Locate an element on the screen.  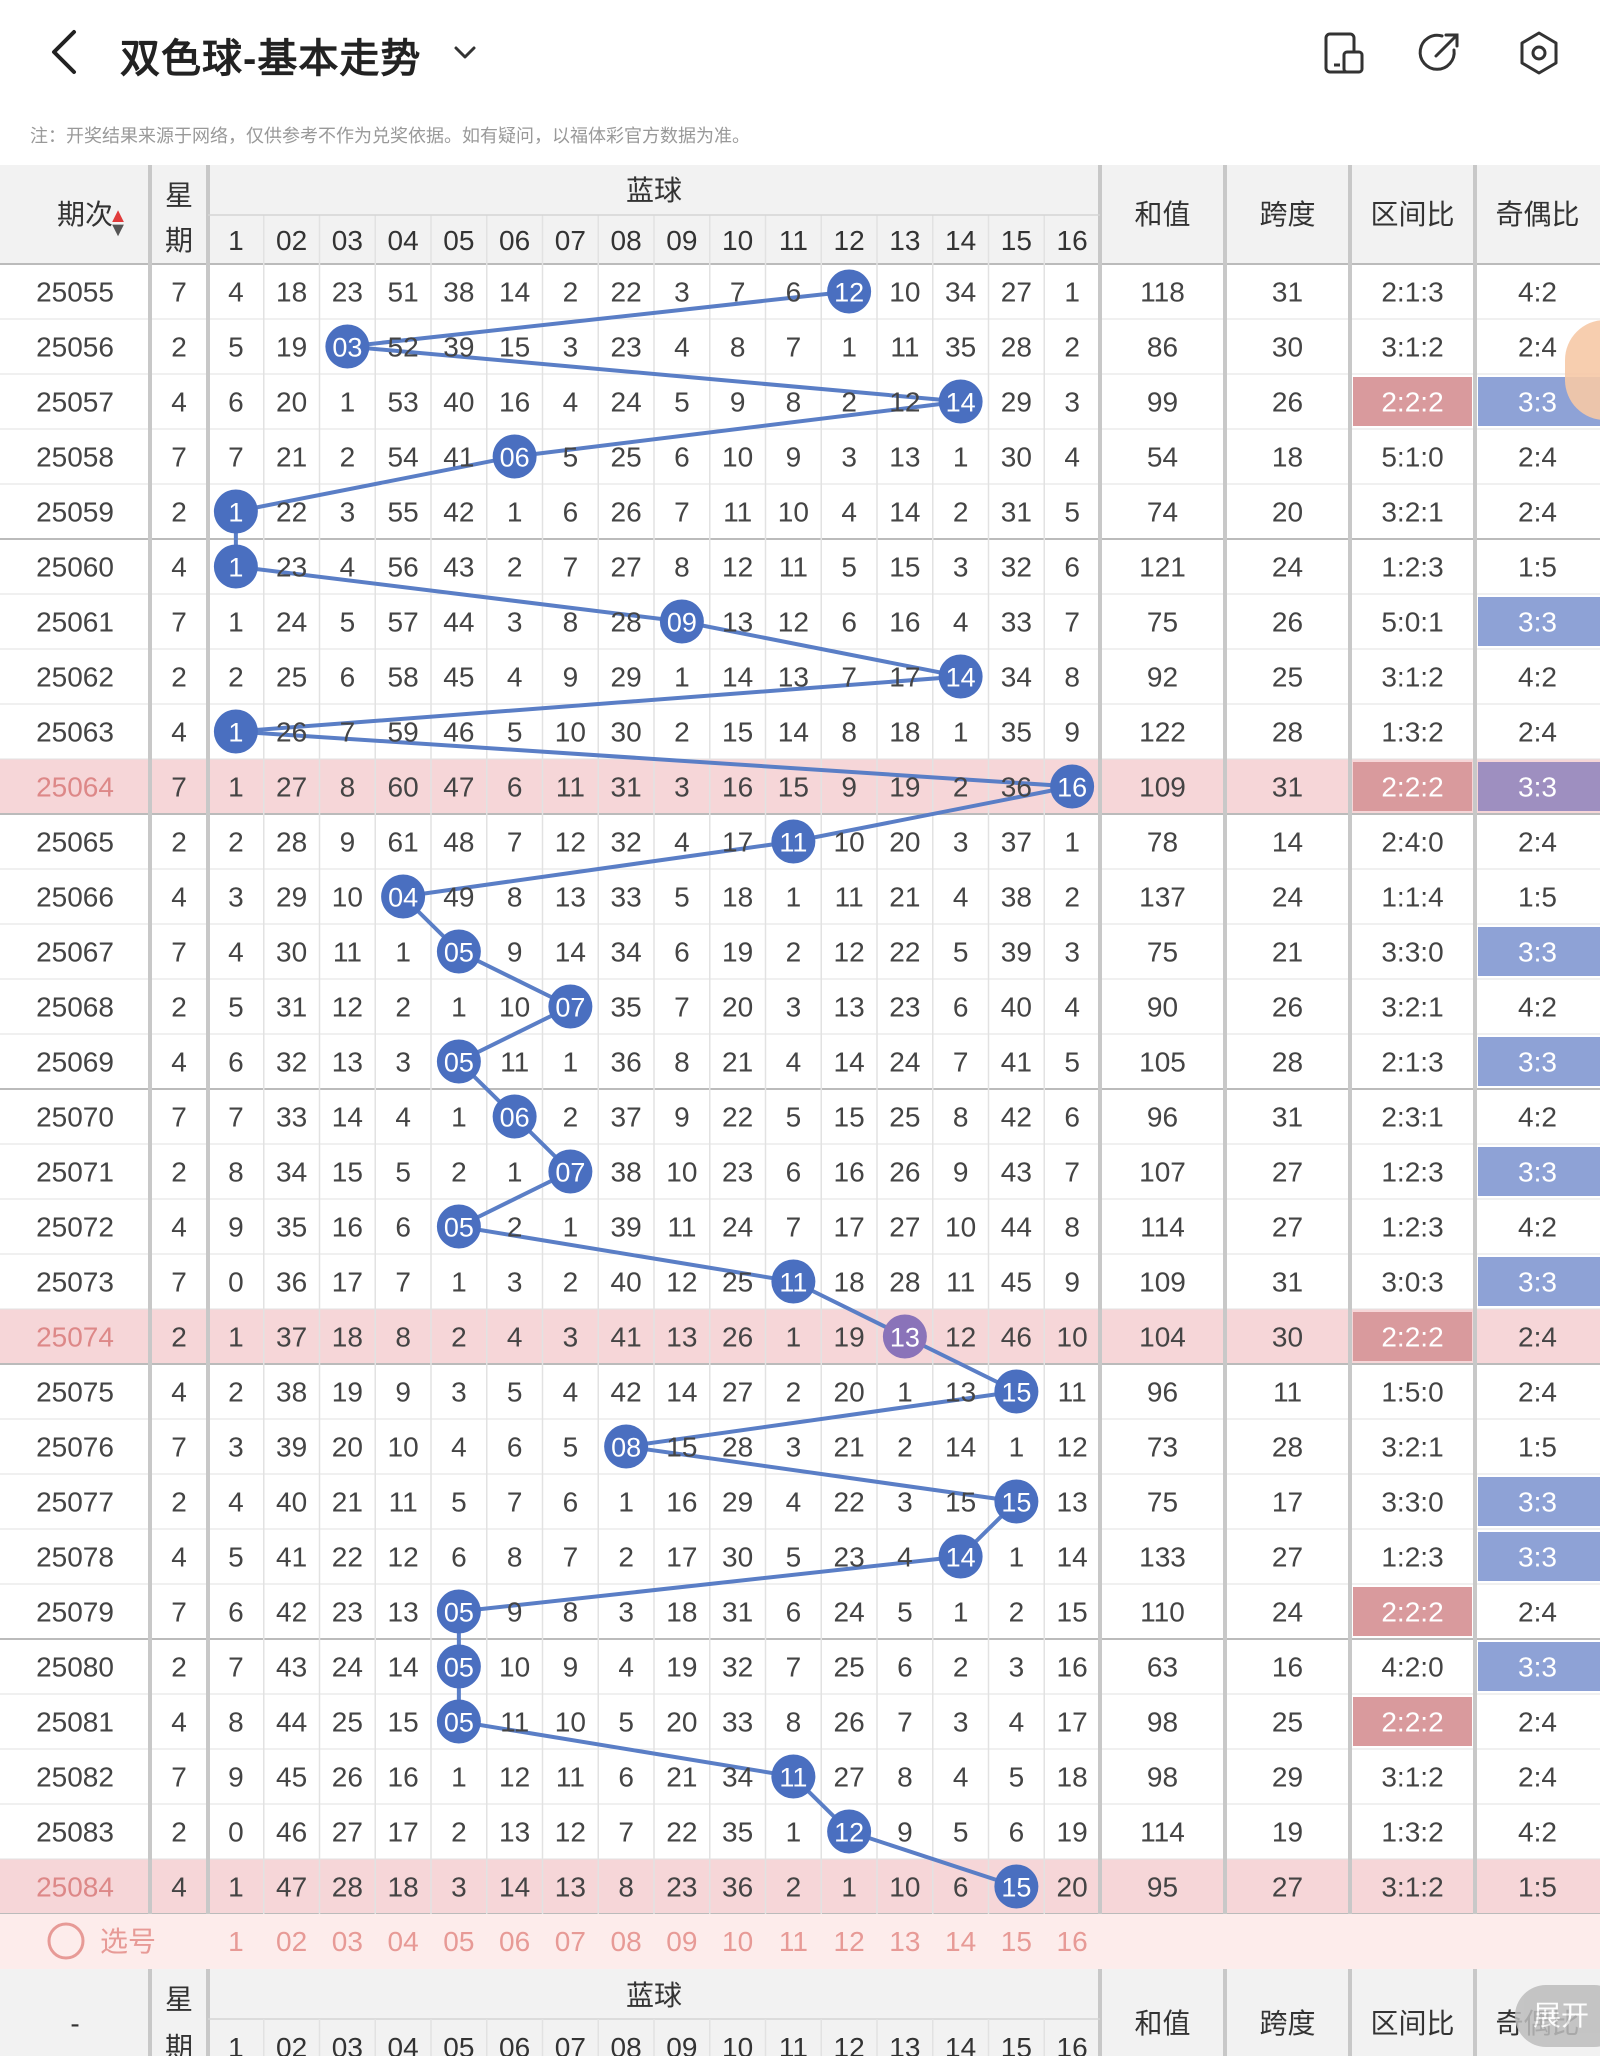
zone-cell: 4:2:0 is located at coordinates (1412, 1667).